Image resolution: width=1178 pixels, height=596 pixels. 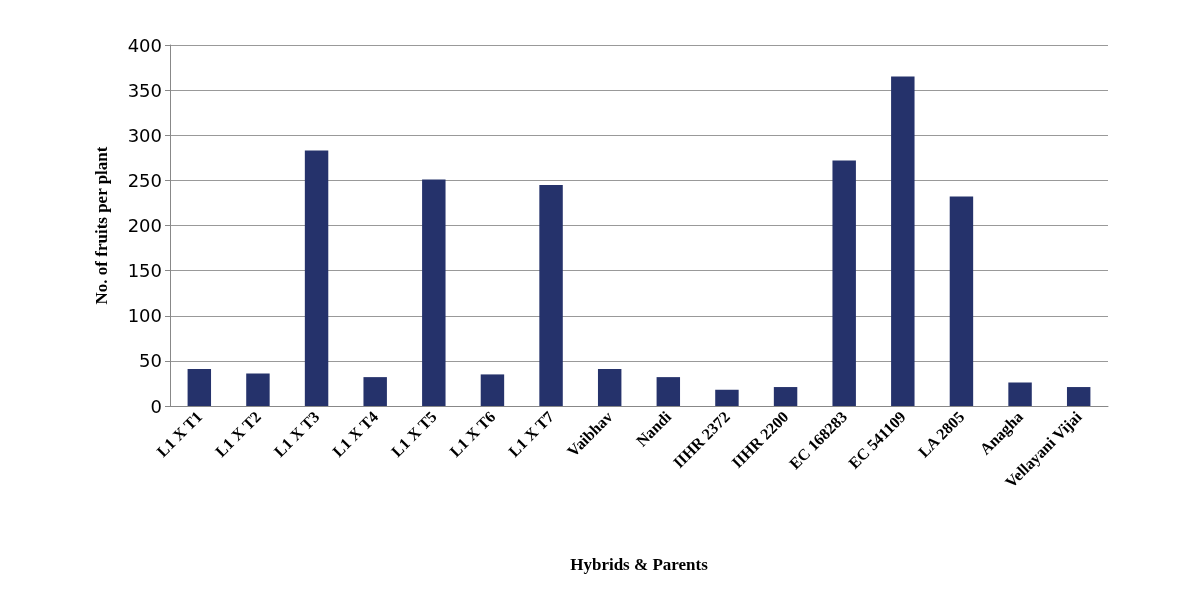 What do you see at coordinates (144, 45) in the screenshot?
I see `y-tick-label: 400` at bounding box center [144, 45].